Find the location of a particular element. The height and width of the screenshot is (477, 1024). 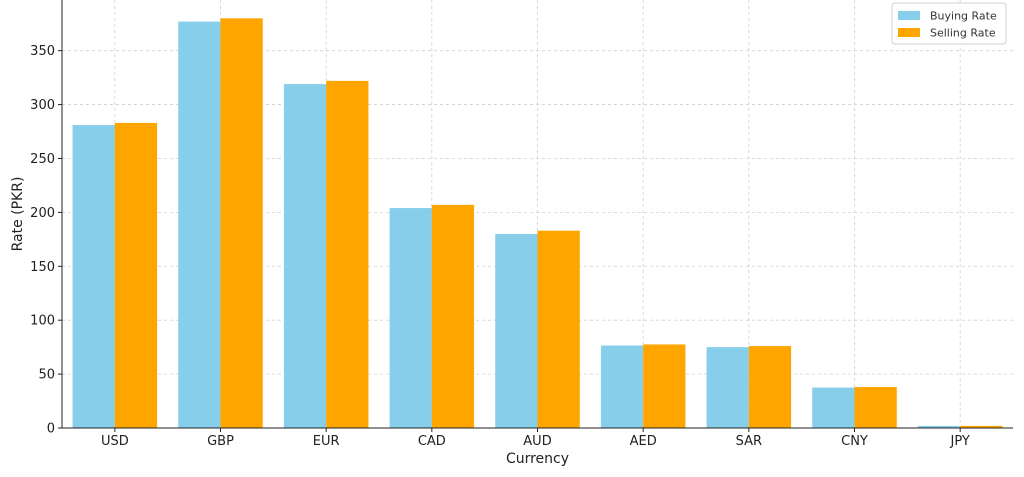

bar-buying-cad is located at coordinates (410, 318).